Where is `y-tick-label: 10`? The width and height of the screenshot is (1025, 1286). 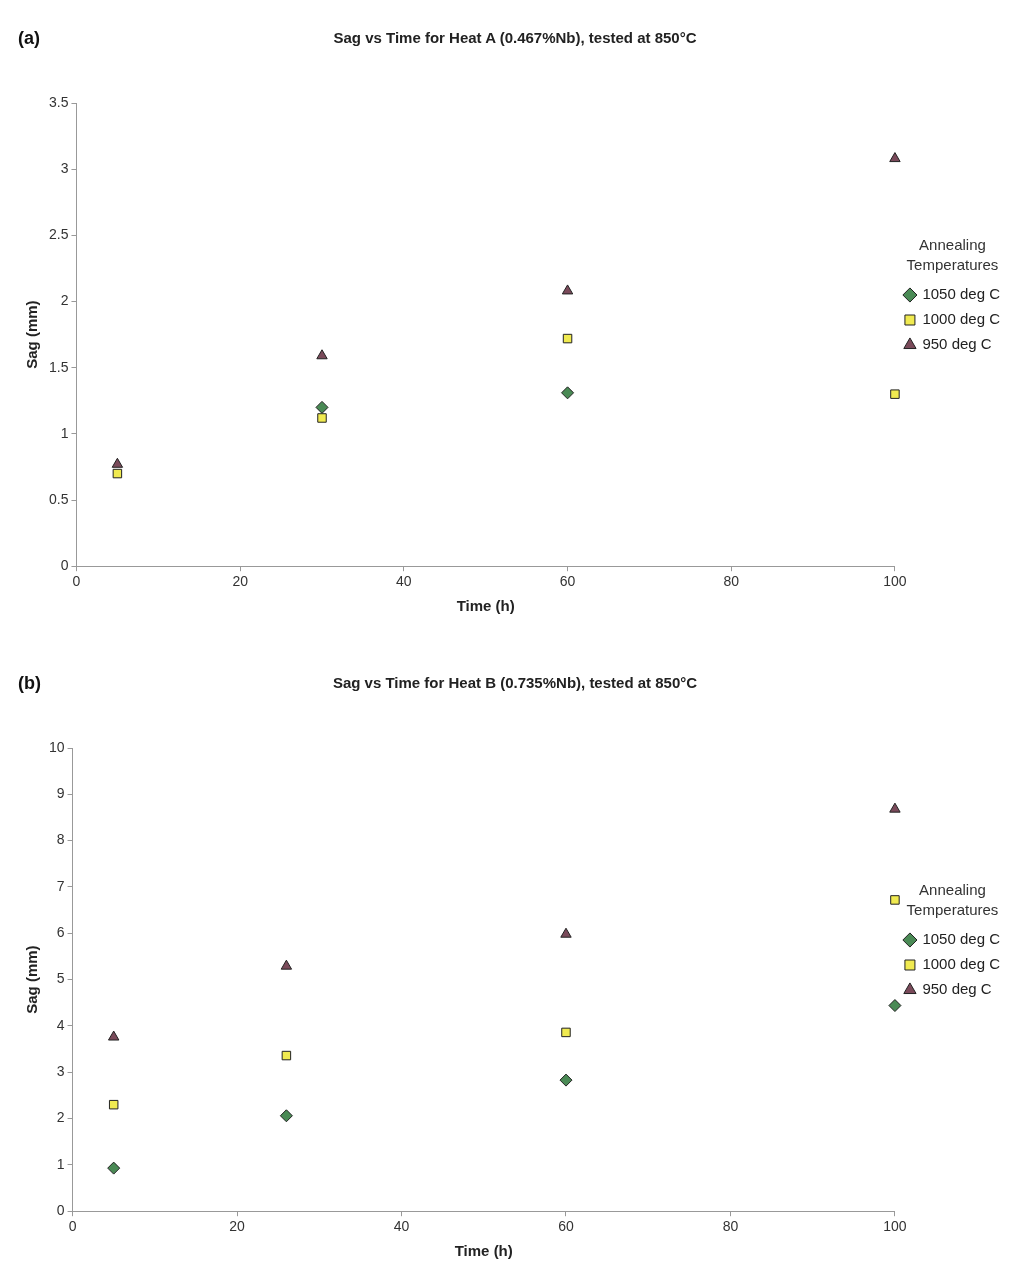 y-tick-label: 10 is located at coordinates (56, 746).